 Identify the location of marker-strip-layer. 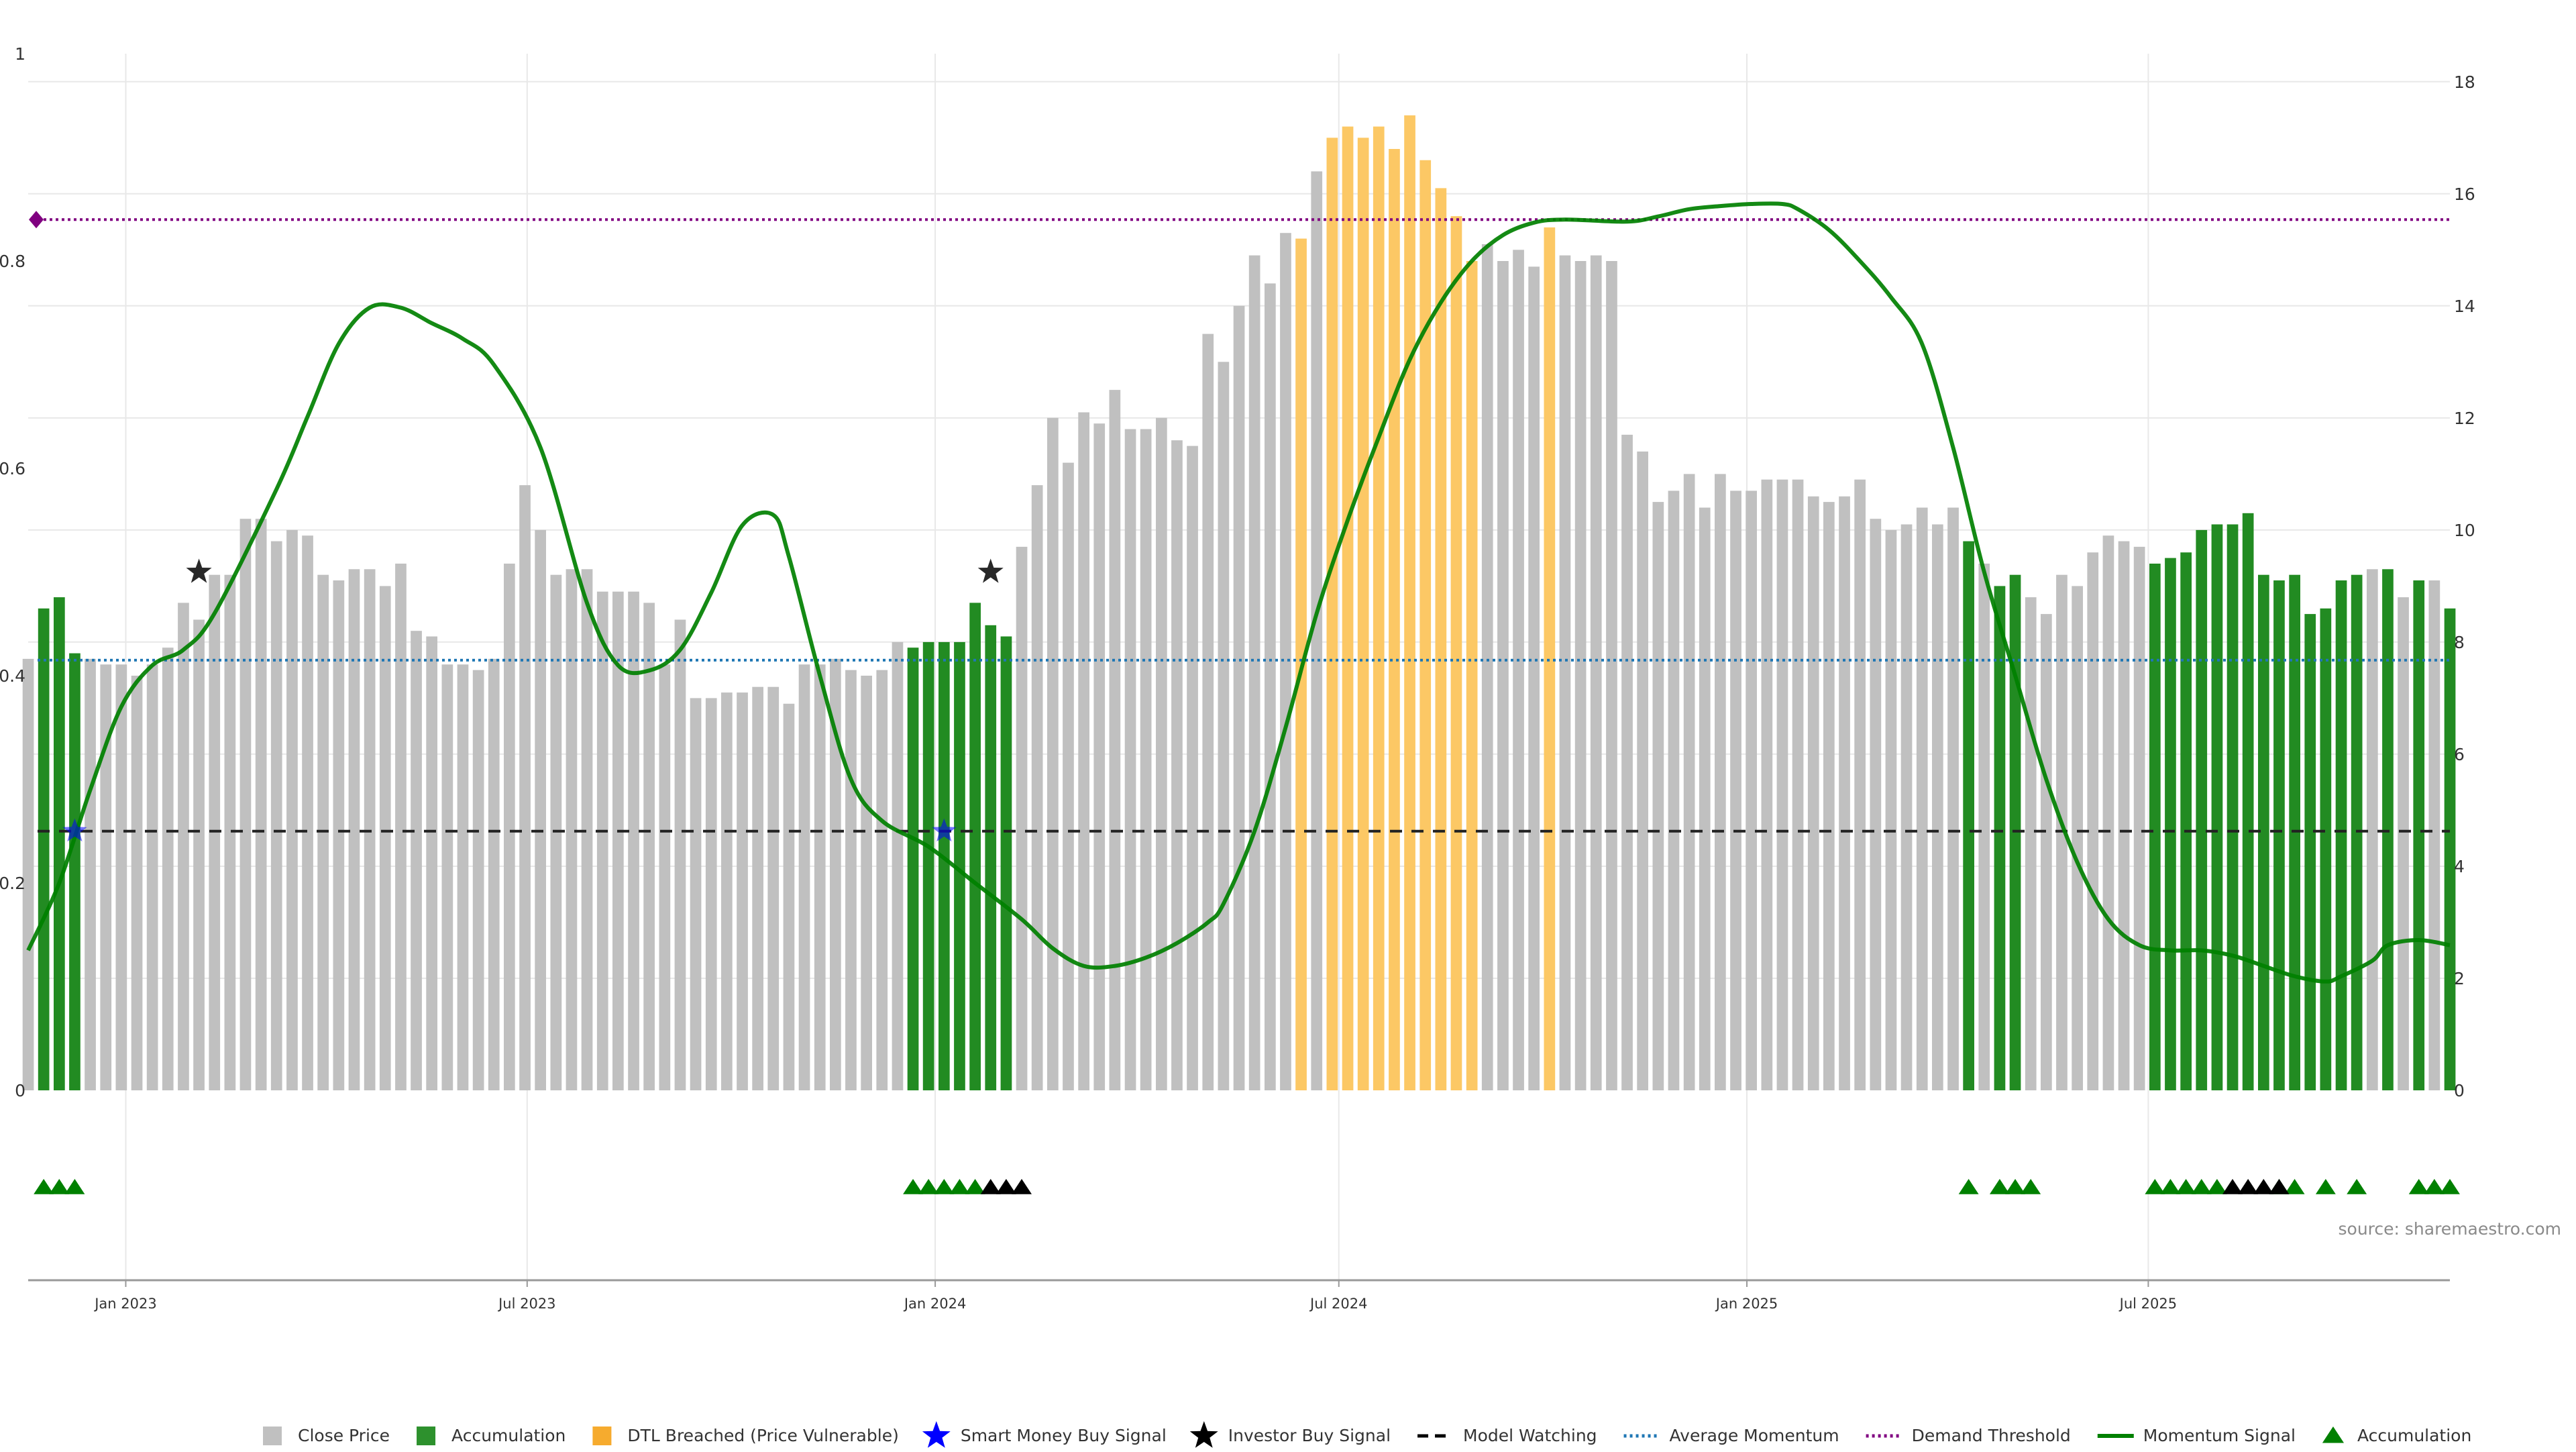
(1247, 1186).